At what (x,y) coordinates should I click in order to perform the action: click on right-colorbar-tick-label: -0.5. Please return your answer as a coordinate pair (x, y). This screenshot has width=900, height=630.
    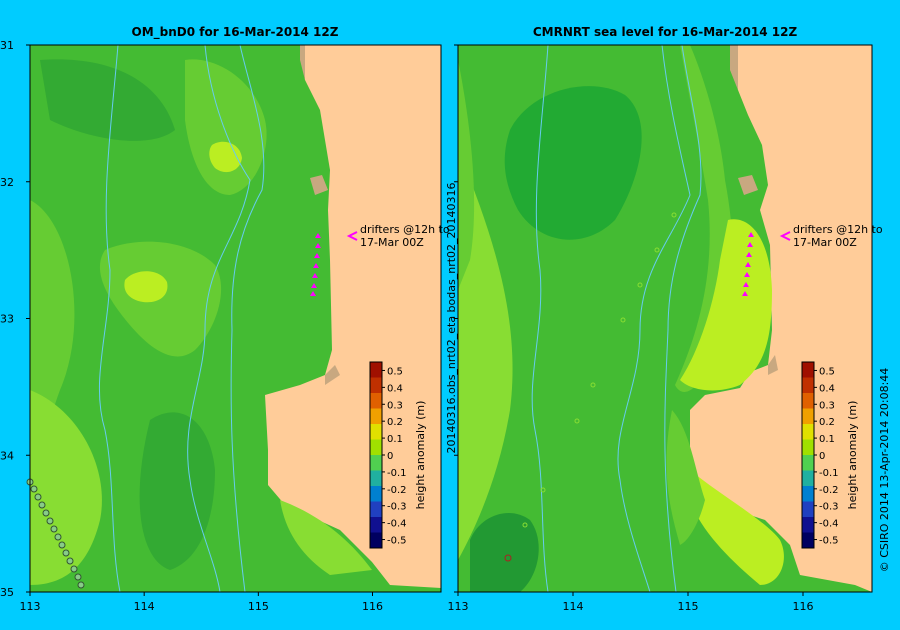
    Looking at the image, I should click on (829, 541).